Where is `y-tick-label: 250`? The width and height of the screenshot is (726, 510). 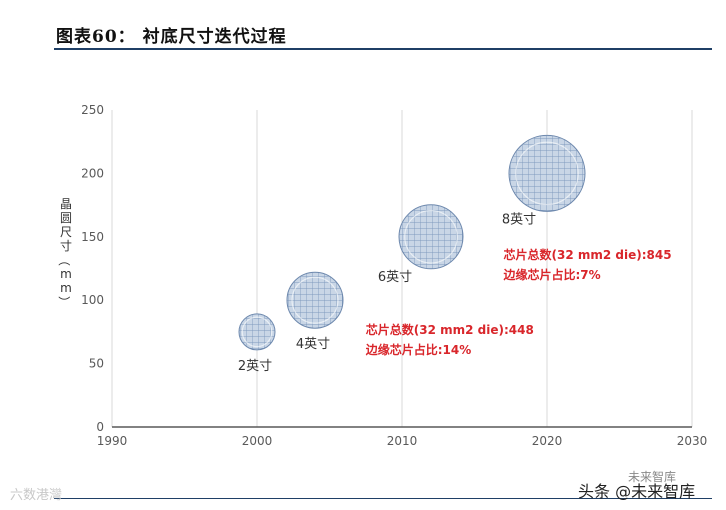 y-tick-label: 250 is located at coordinates (92, 110).